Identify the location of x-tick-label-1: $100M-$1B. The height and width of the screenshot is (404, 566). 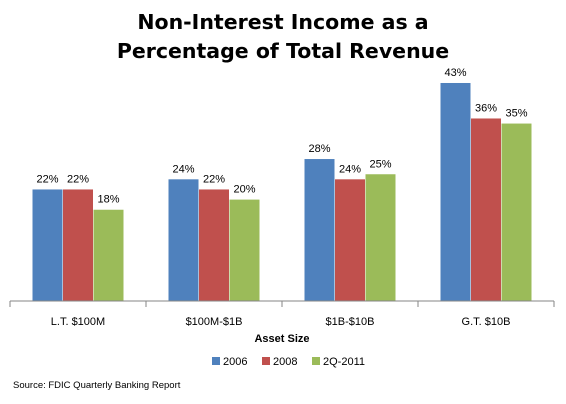
(214, 322).